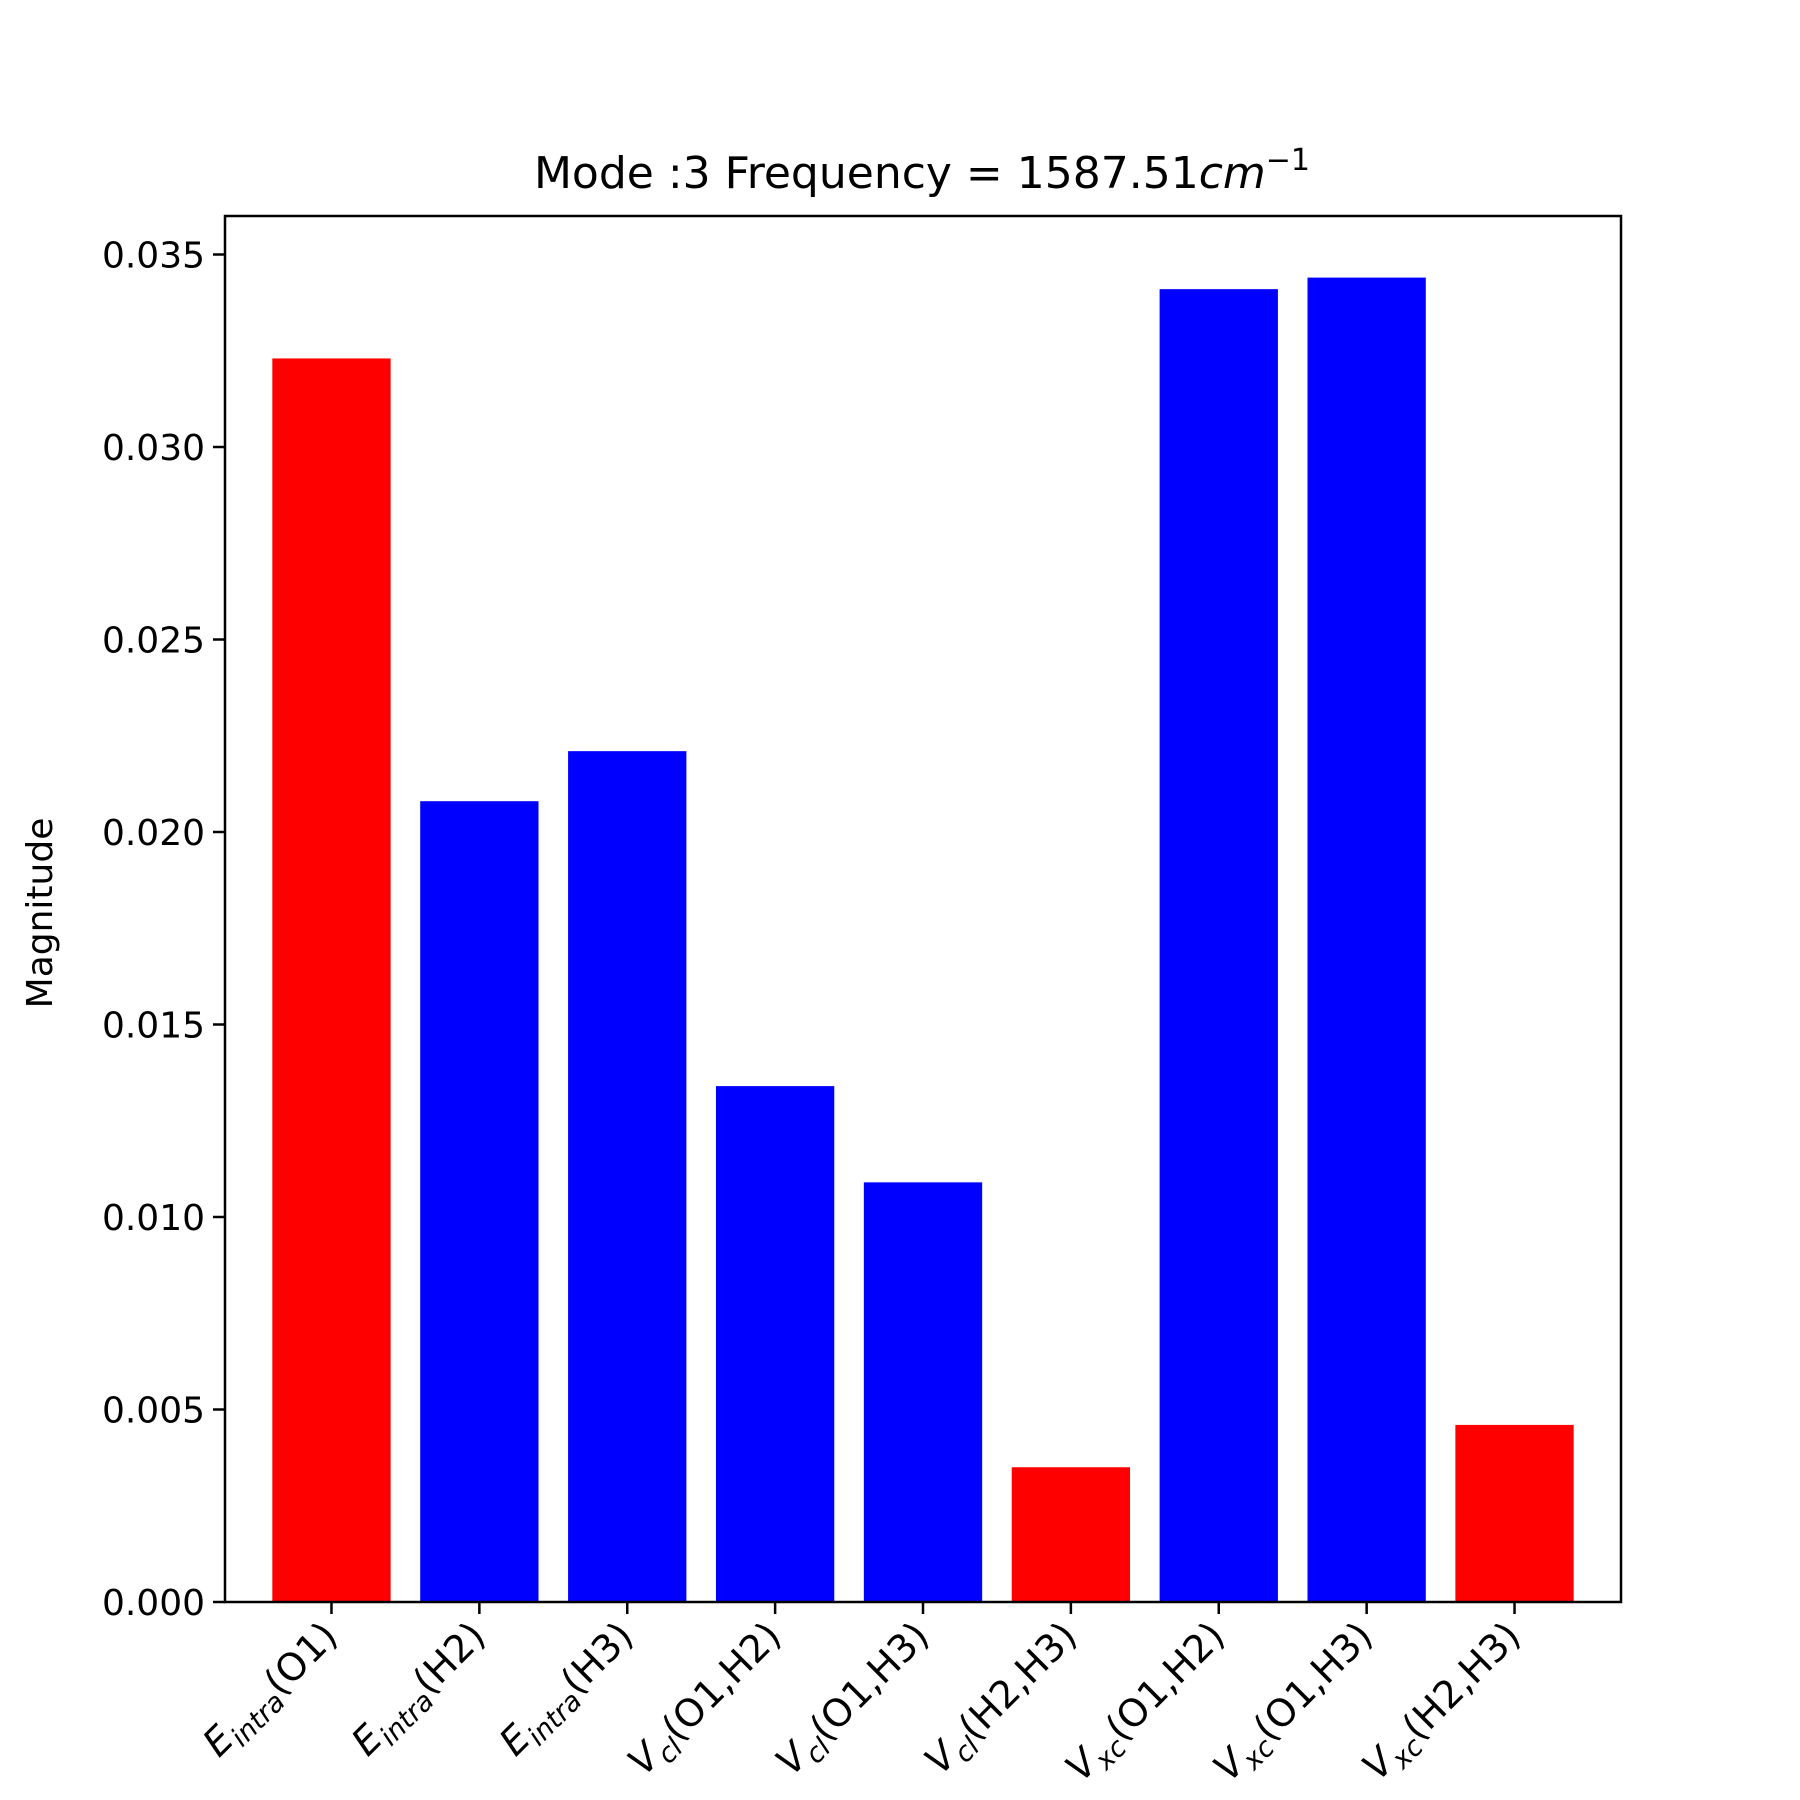 The height and width of the screenshot is (1800, 1800). I want to click on x-tick-label: Vcl(O1,H3), so click(854, 1700).